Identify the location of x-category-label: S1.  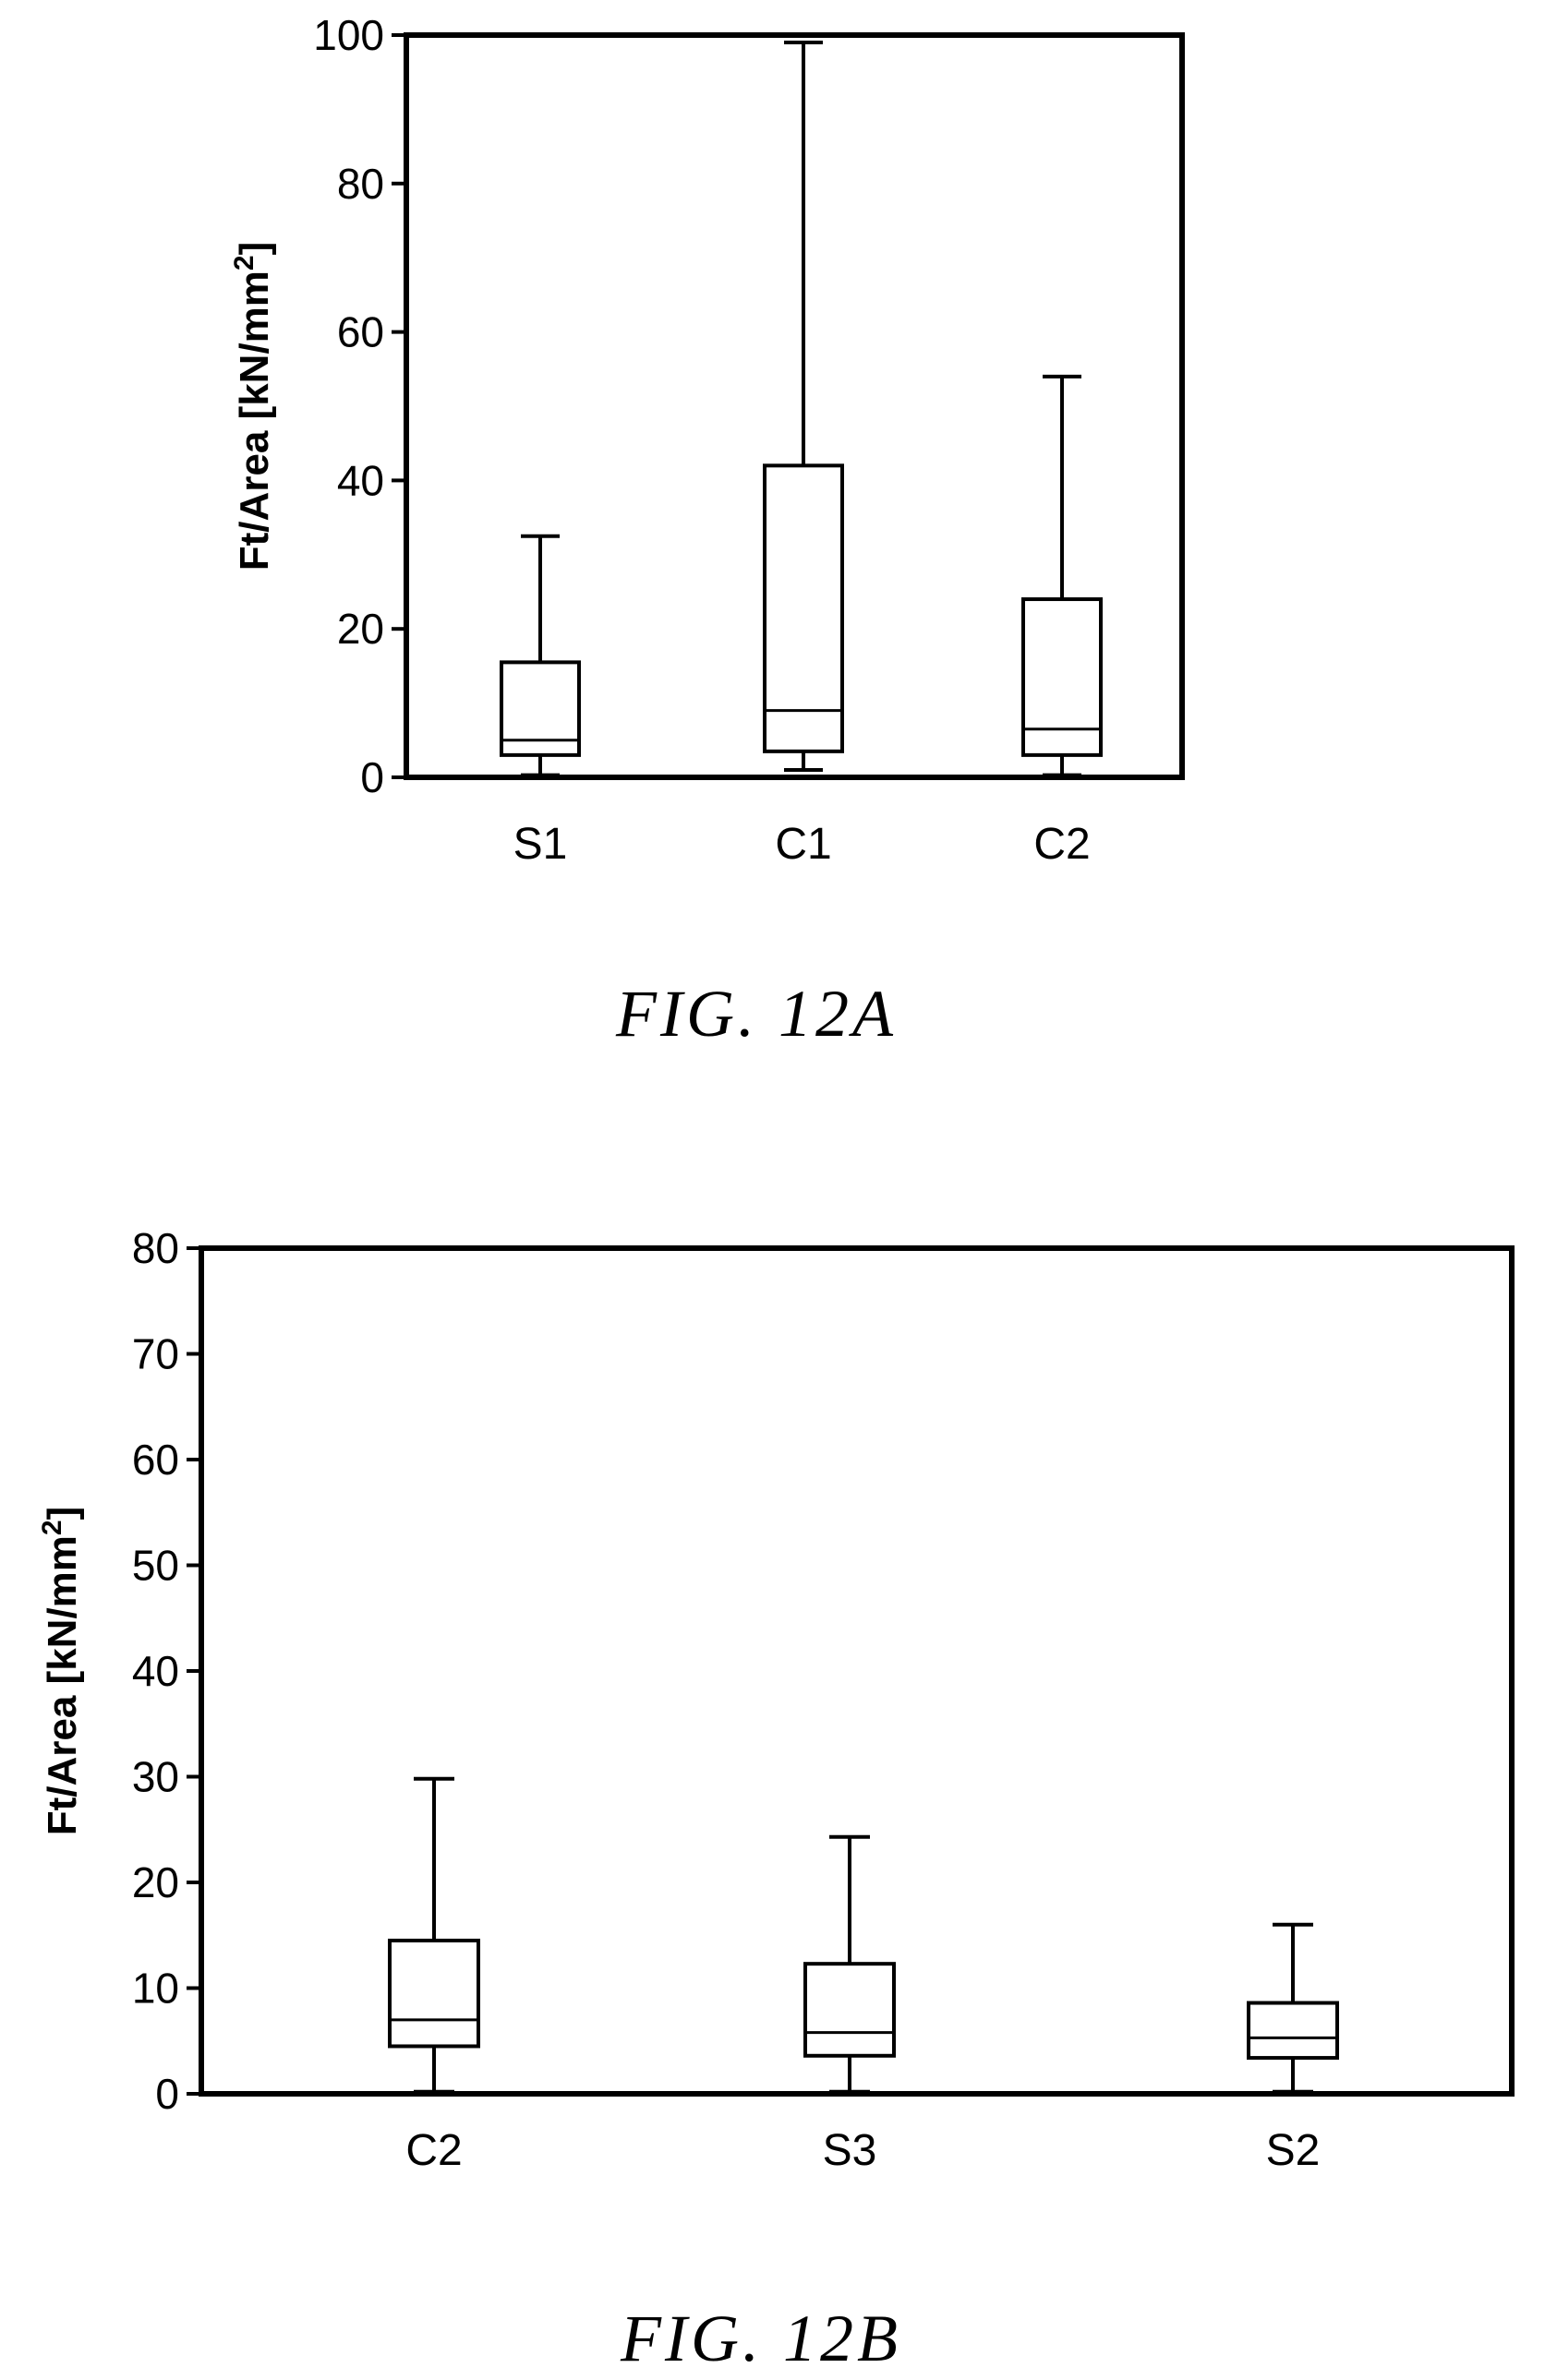
(540, 844).